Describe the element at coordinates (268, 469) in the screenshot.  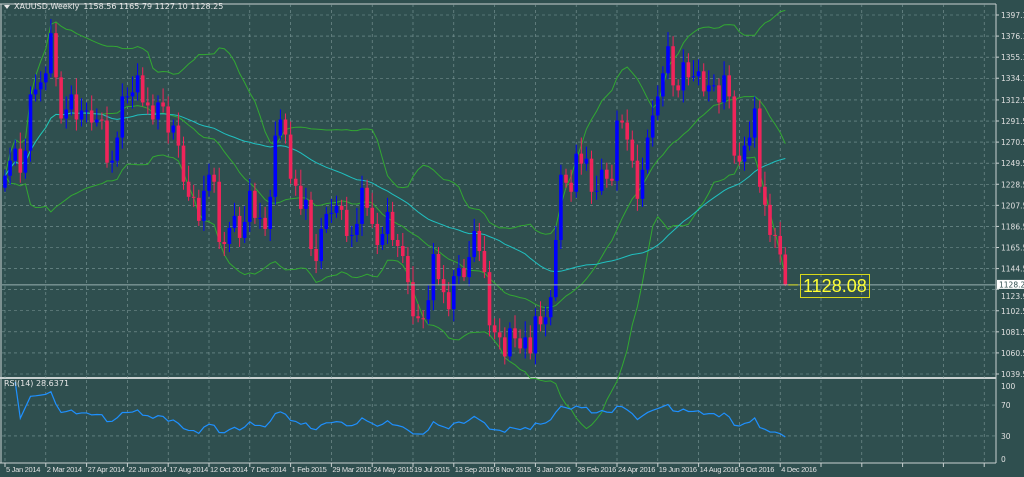
I see `time-tick-label: 7 Dec 2014` at that location.